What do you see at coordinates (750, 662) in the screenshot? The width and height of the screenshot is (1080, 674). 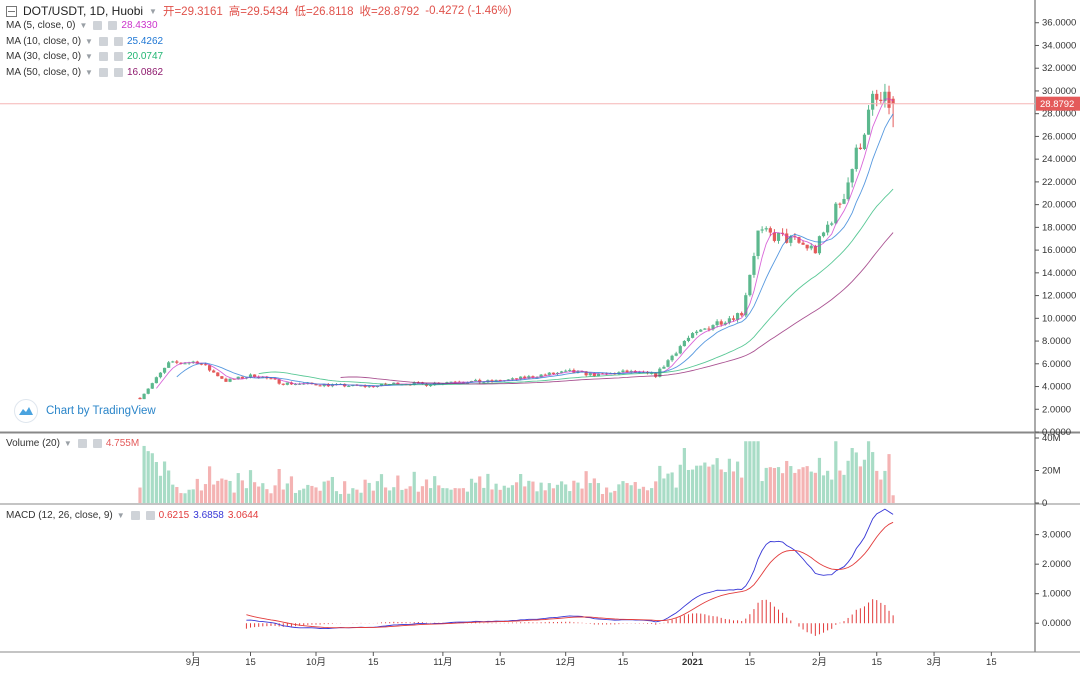 I see `time-tick-label: 15` at bounding box center [750, 662].